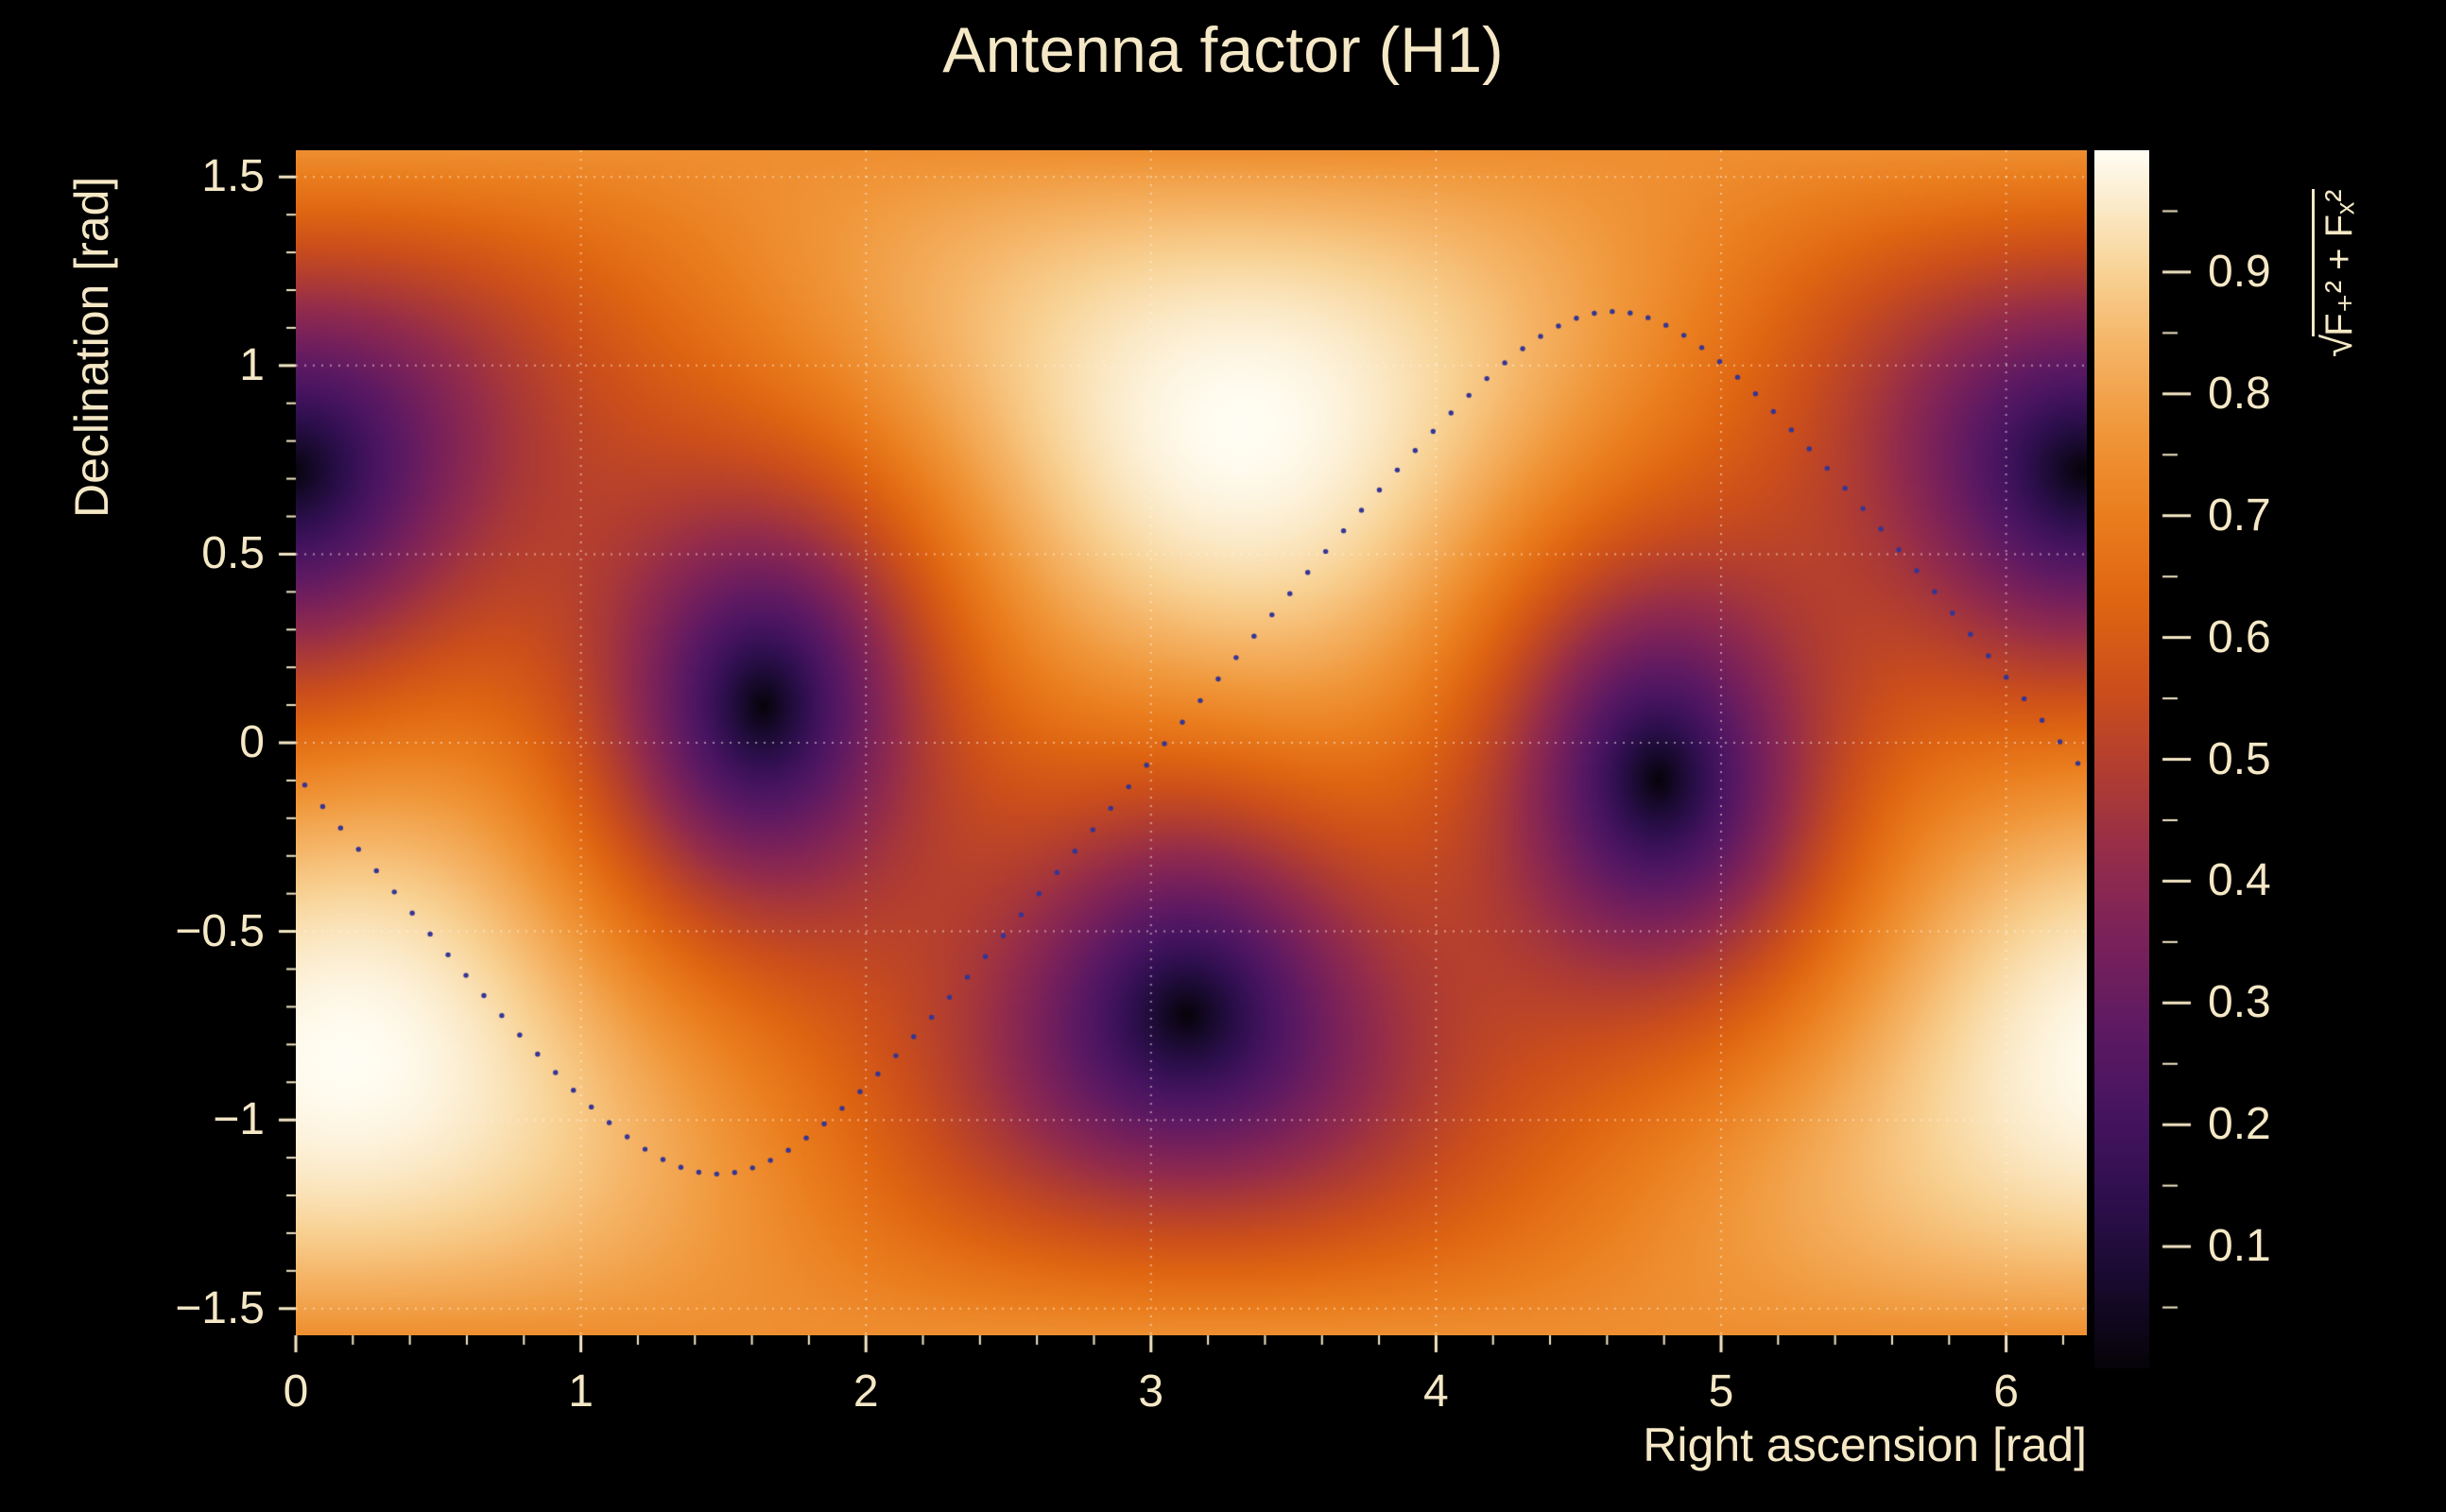 This screenshot has height=1512, width=2446. Describe the element at coordinates (2239, 393) in the screenshot. I see `colorbar-tick-label: 0.8` at that location.